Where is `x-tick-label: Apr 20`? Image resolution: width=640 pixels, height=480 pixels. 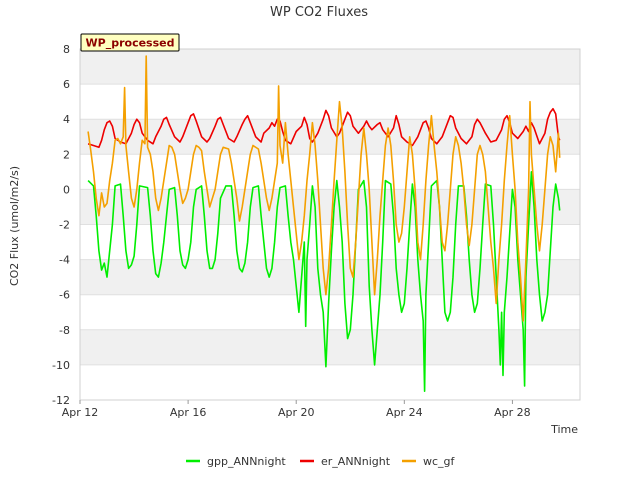 x-tick-label: Apr 20 is located at coordinates (296, 412).